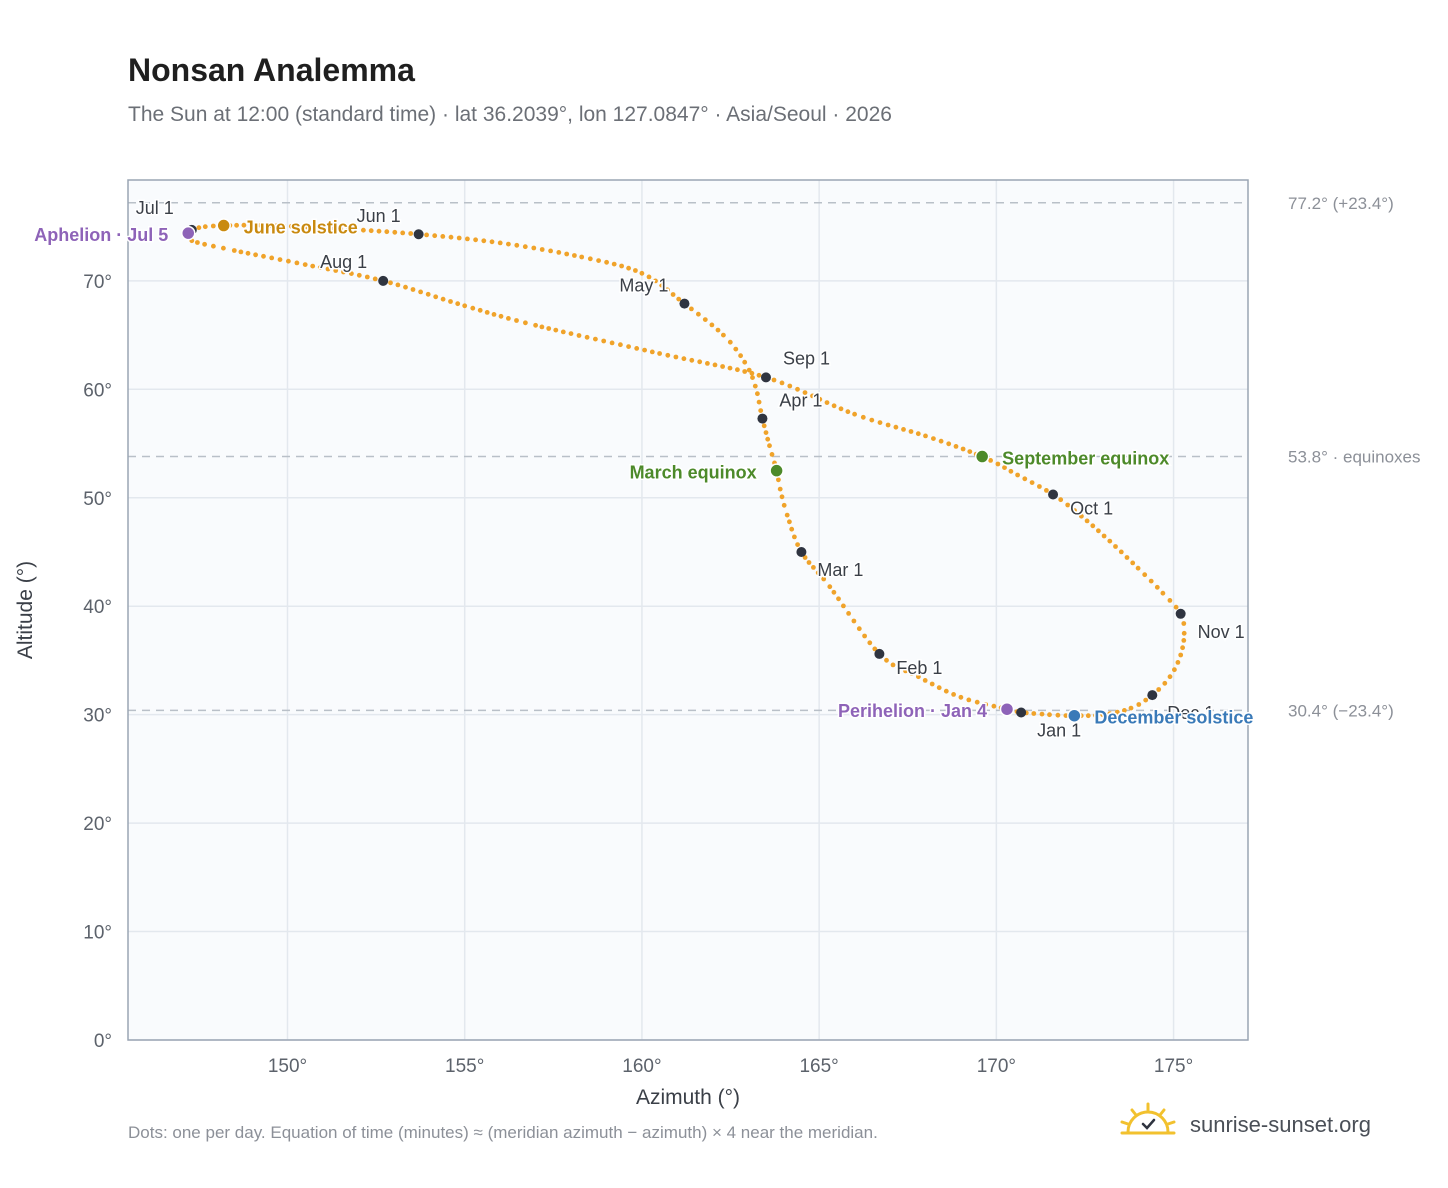 This screenshot has height=1188, width=1448. What do you see at coordinates (840, 570) in the screenshot?
I see `month-label: Mar 1` at bounding box center [840, 570].